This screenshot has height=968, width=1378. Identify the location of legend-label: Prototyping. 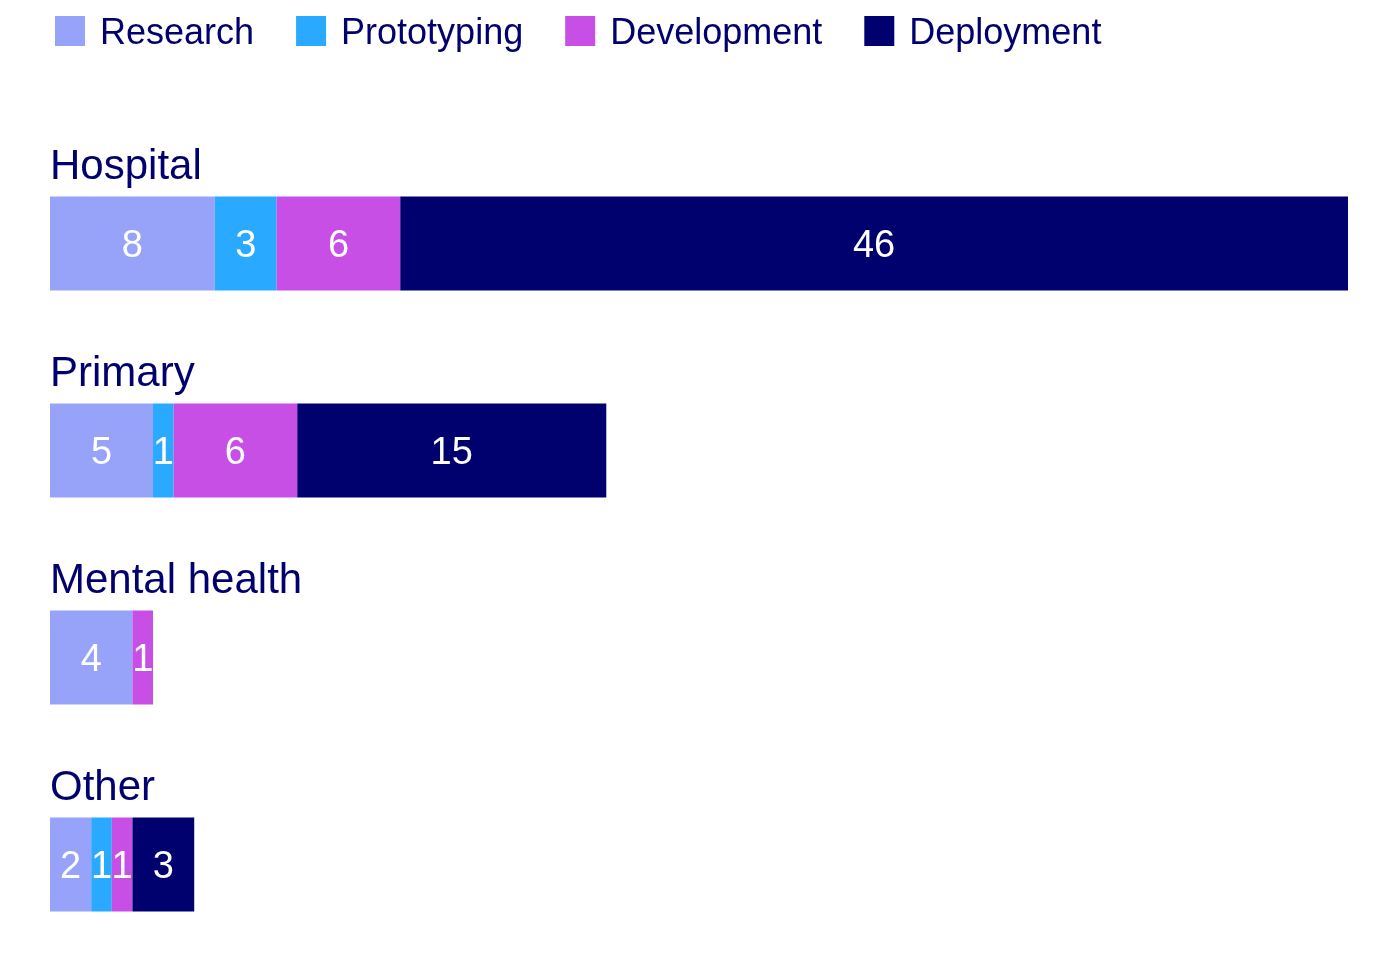
(432, 31).